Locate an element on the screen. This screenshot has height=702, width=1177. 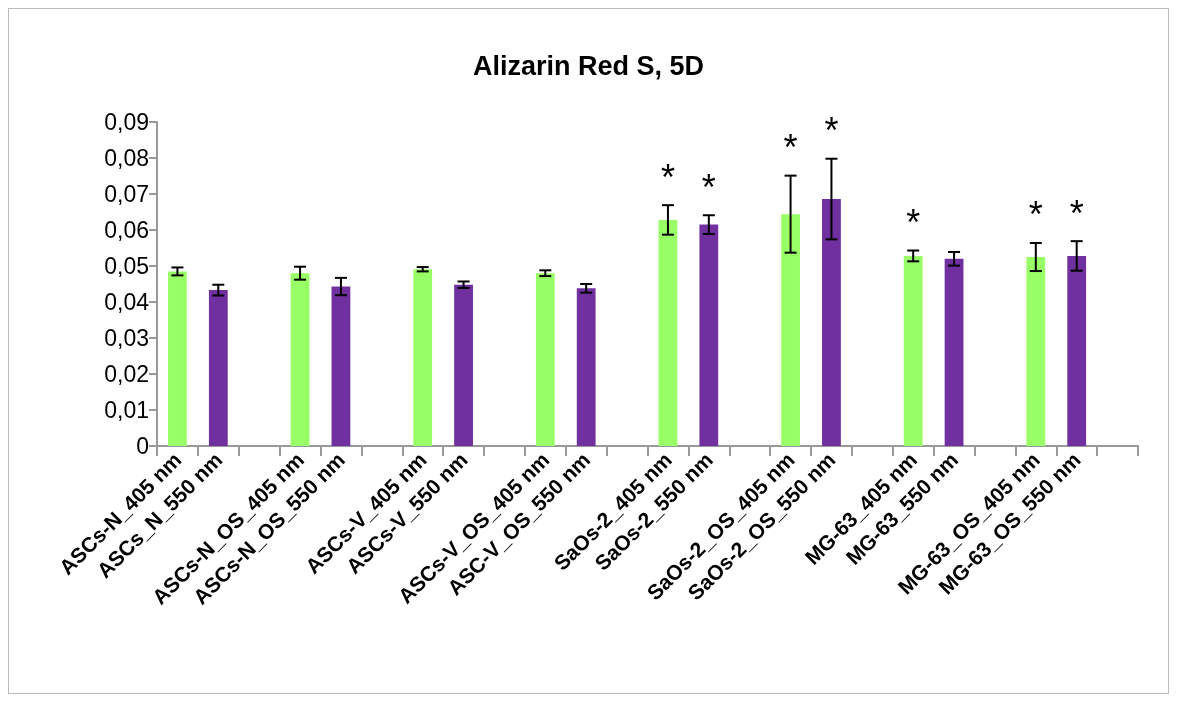
y-tick-label: 0,07 is located at coordinates (126, 194).